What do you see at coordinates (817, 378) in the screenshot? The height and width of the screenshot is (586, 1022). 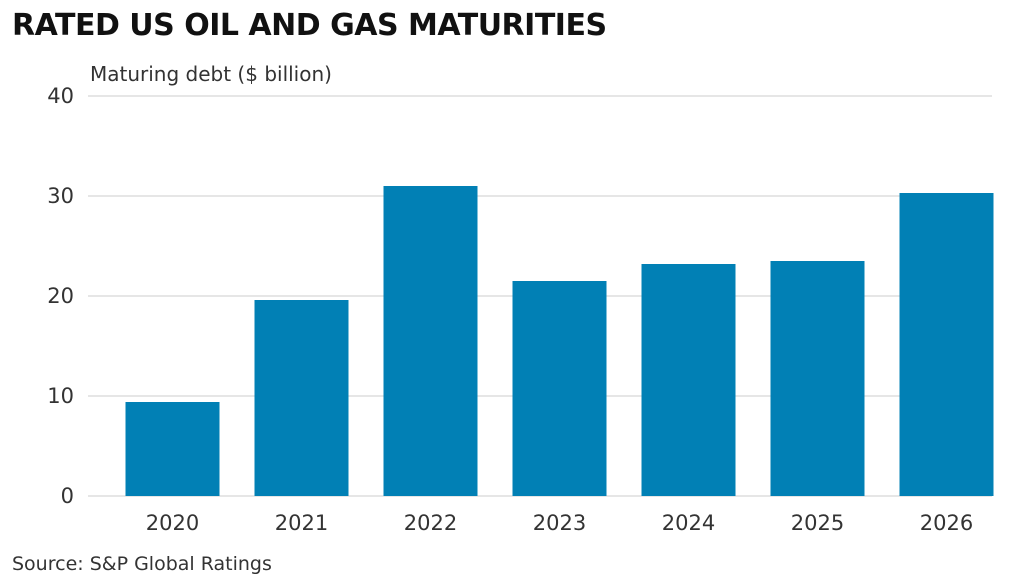 I see `bar-2025` at bounding box center [817, 378].